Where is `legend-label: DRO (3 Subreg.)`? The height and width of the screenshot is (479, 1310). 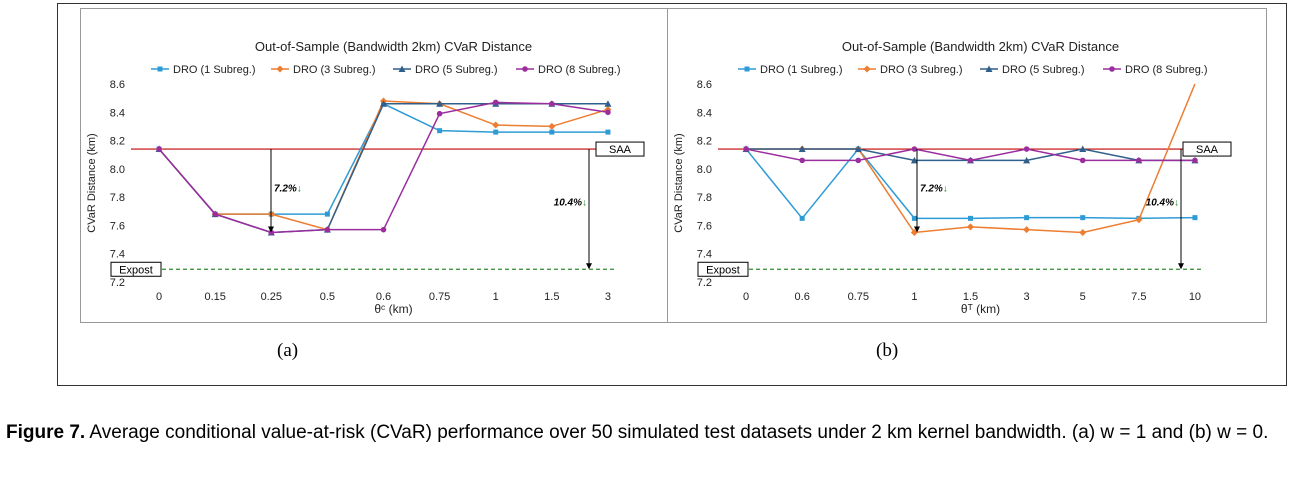 legend-label: DRO (3 Subreg.) is located at coordinates (334, 70).